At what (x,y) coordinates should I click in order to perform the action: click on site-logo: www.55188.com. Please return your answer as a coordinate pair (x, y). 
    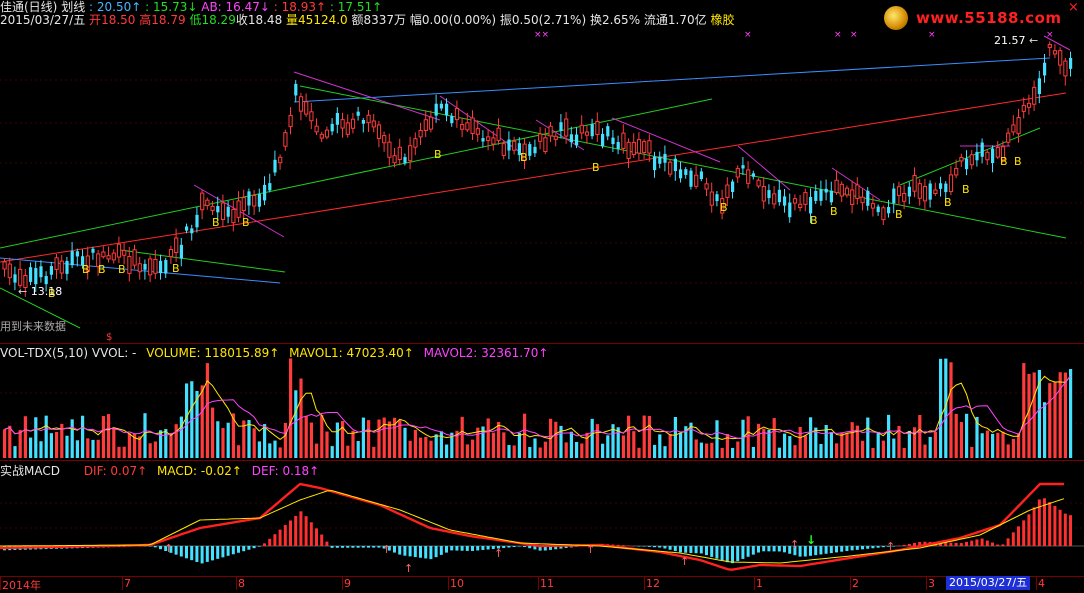
    Looking at the image, I should click on (989, 18).